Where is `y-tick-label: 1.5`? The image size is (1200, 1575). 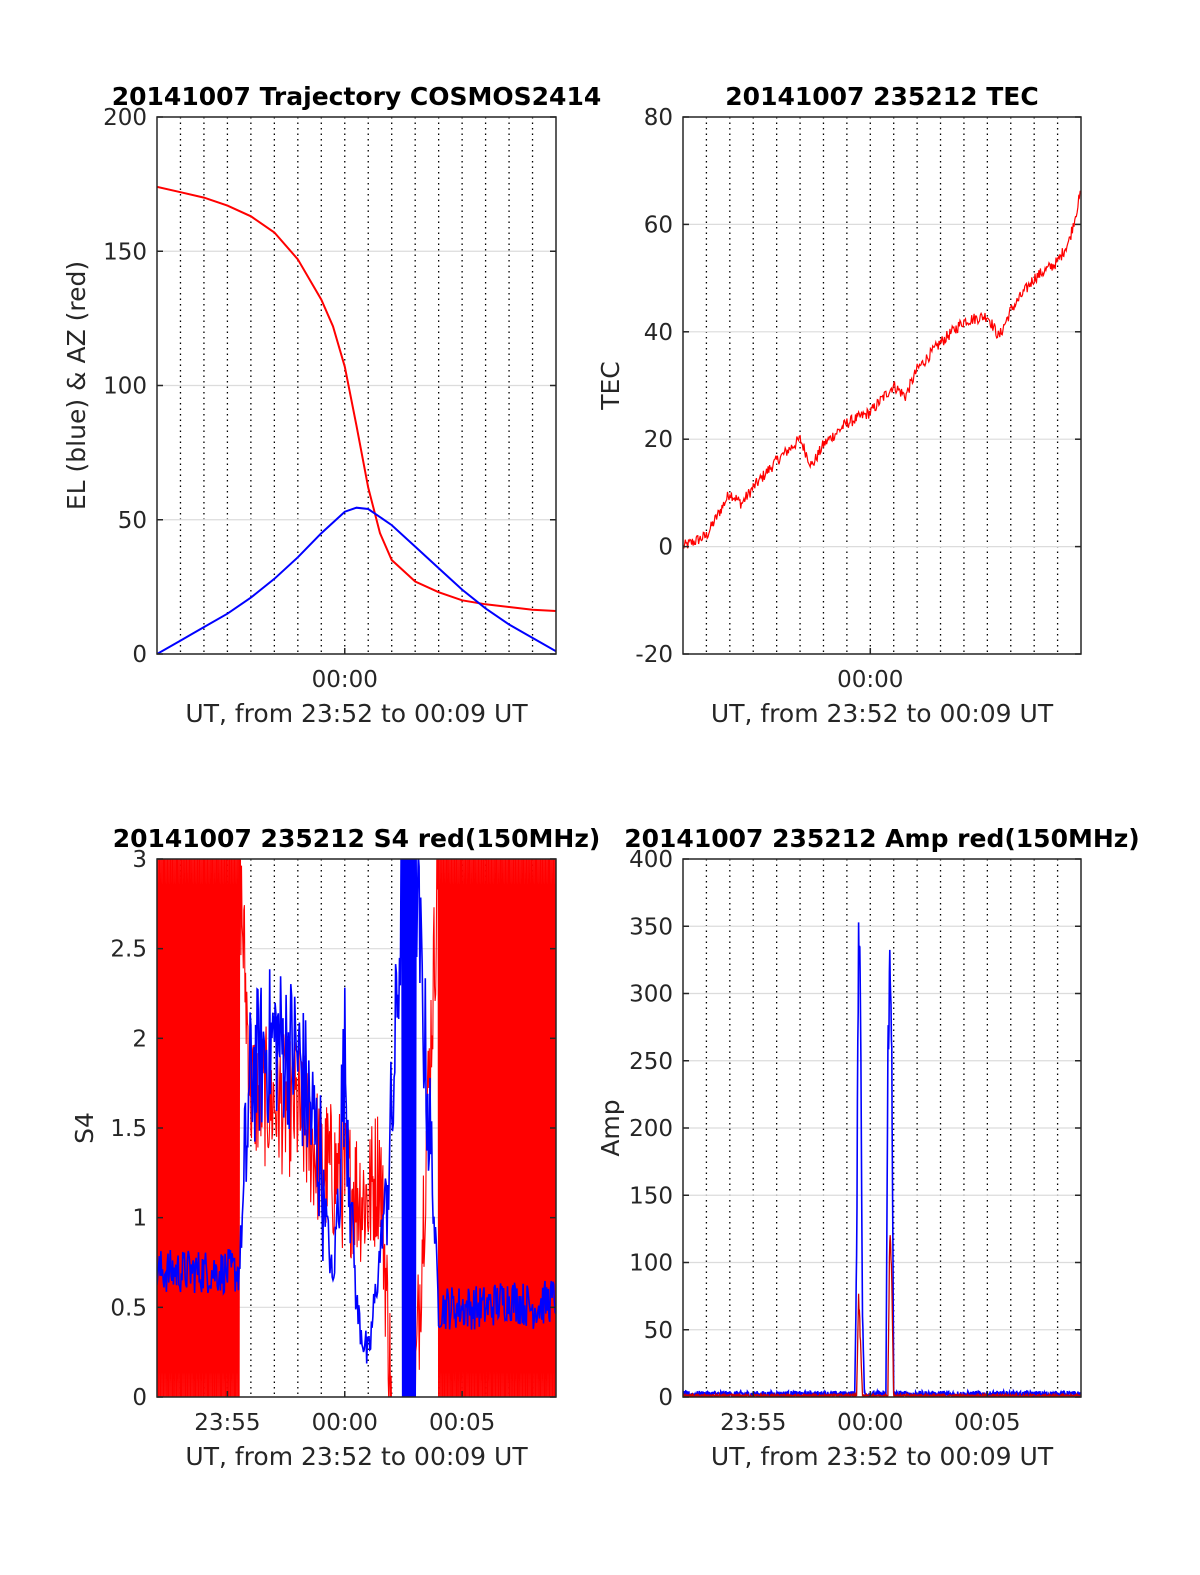
y-tick-label: 1.5 is located at coordinates (128, 1129).